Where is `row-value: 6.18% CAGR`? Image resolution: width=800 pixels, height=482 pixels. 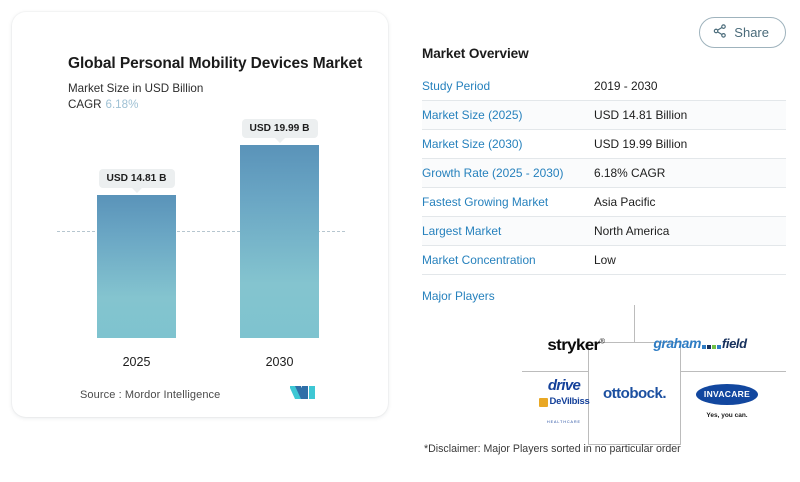
row-value: 6.18% CAGR is located at coordinates (630, 173).